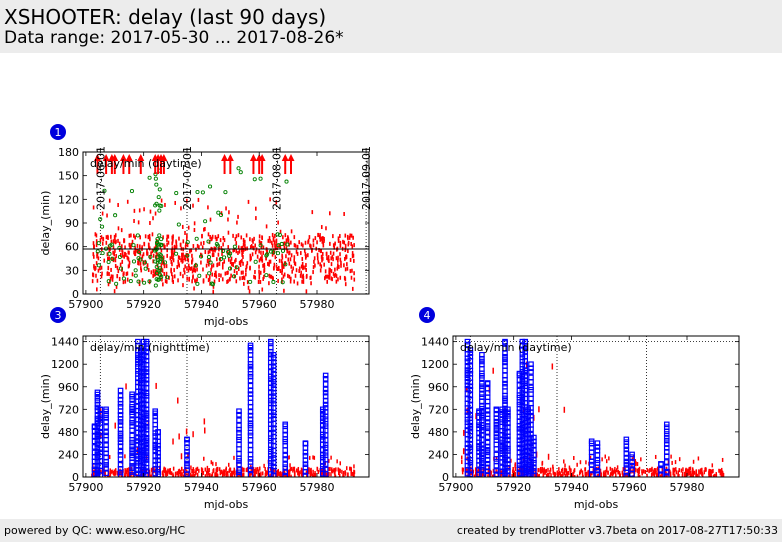  What do you see at coordinates (230, 164) in the screenshot?
I see `outlier-arrow` at bounding box center [230, 164].